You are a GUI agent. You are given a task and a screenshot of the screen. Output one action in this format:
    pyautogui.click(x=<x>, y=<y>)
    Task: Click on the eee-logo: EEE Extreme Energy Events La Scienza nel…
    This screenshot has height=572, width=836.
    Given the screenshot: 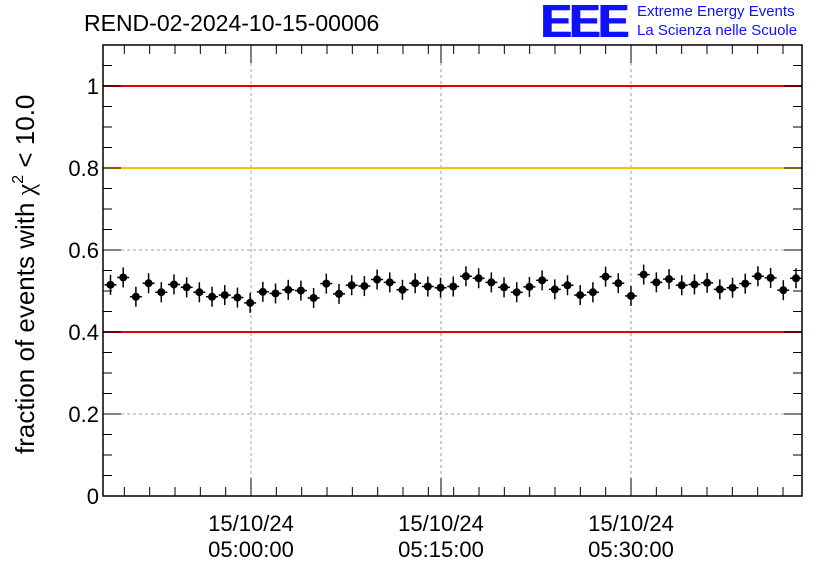 What is the action you would take?
    pyautogui.click(x=686, y=23)
    